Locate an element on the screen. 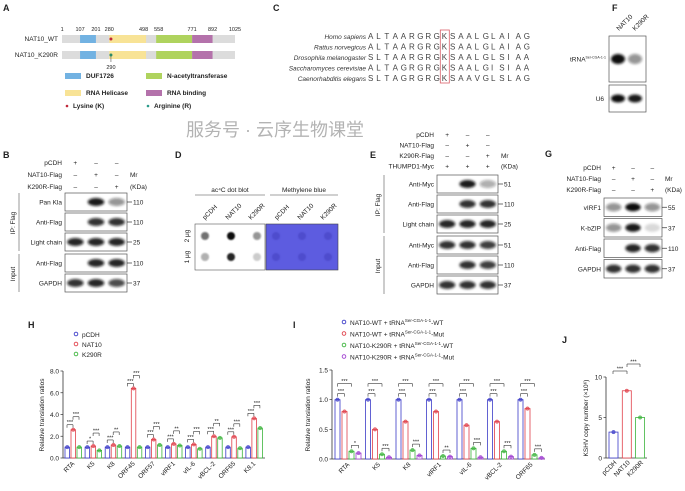 The height and width of the screenshot is (491, 685). legend-suffix: -WT is located at coordinates (437, 323).